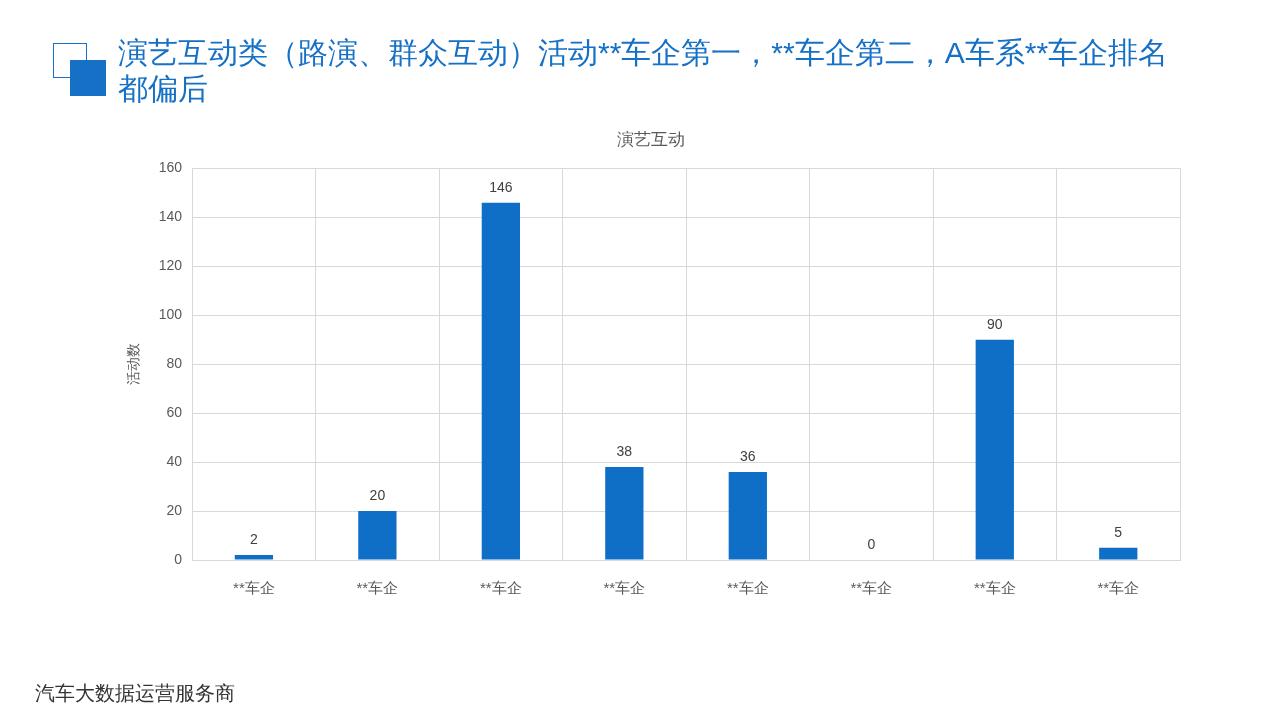 Image resolution: width=1280 pixels, height=720 pixels. What do you see at coordinates (871, 543) in the screenshot?
I see `data-label: 0` at bounding box center [871, 543].